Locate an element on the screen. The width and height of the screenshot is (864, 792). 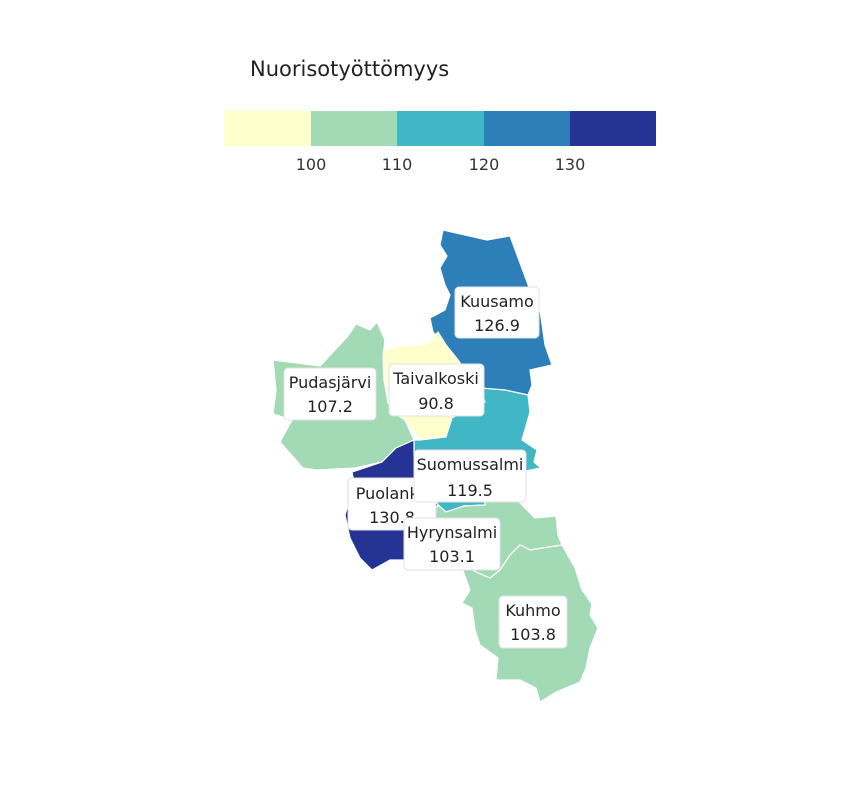
label-name: Taivalkoski is located at coordinates (435, 378).